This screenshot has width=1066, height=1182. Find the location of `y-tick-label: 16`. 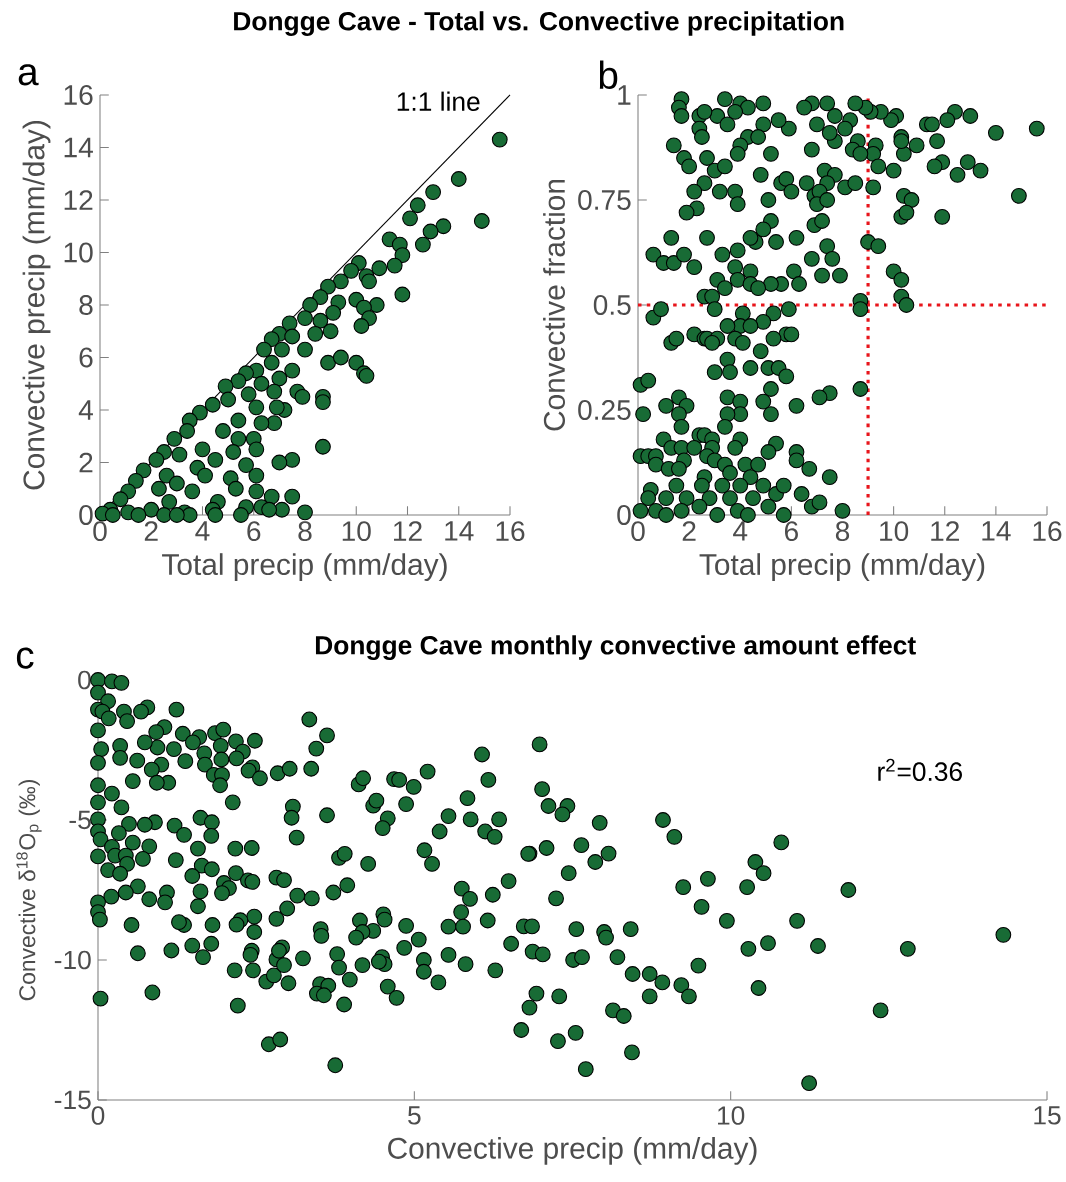

y-tick-label: 16 is located at coordinates (78, 95).